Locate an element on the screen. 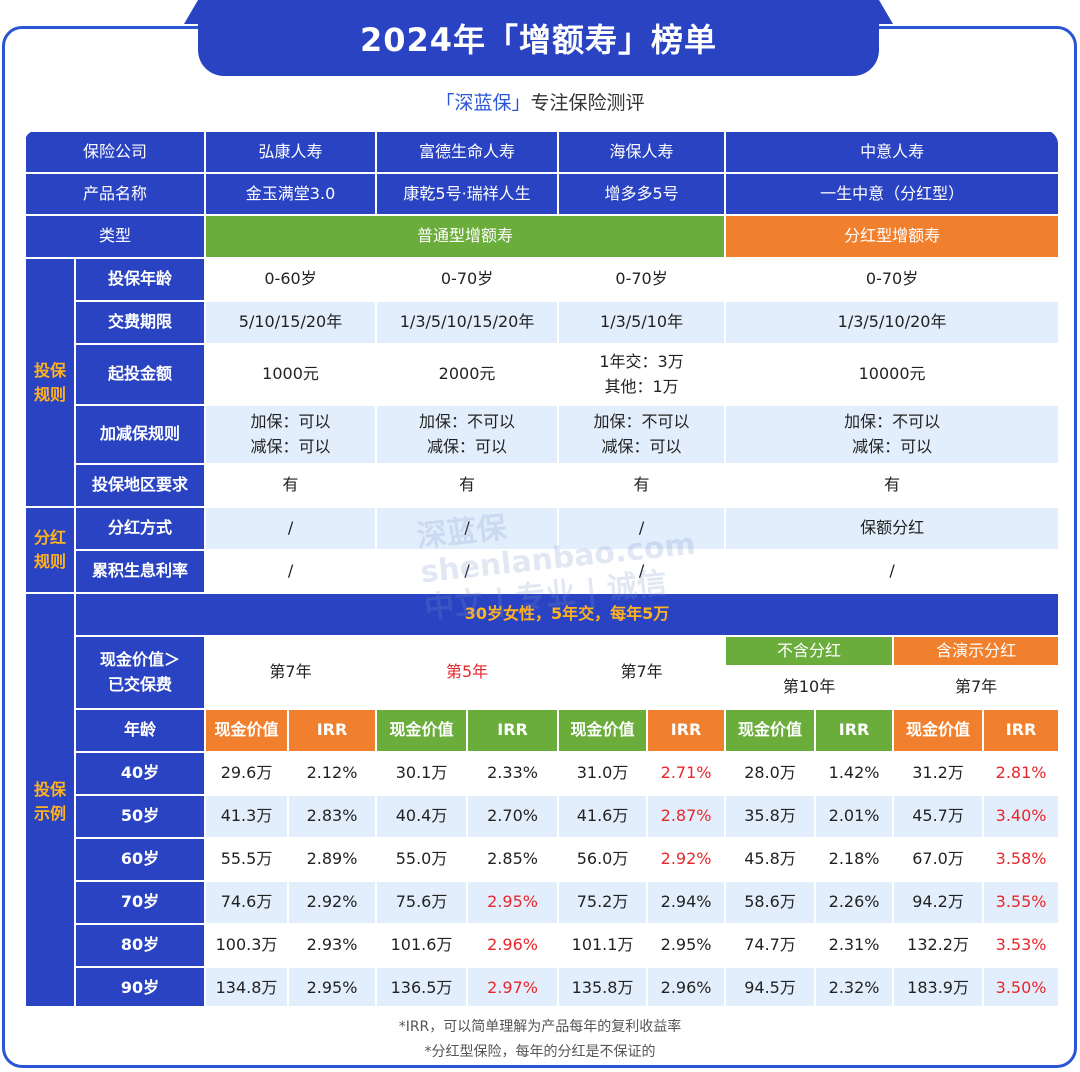  with-dividend-header: 含演示分红 is located at coordinates (975, 651).